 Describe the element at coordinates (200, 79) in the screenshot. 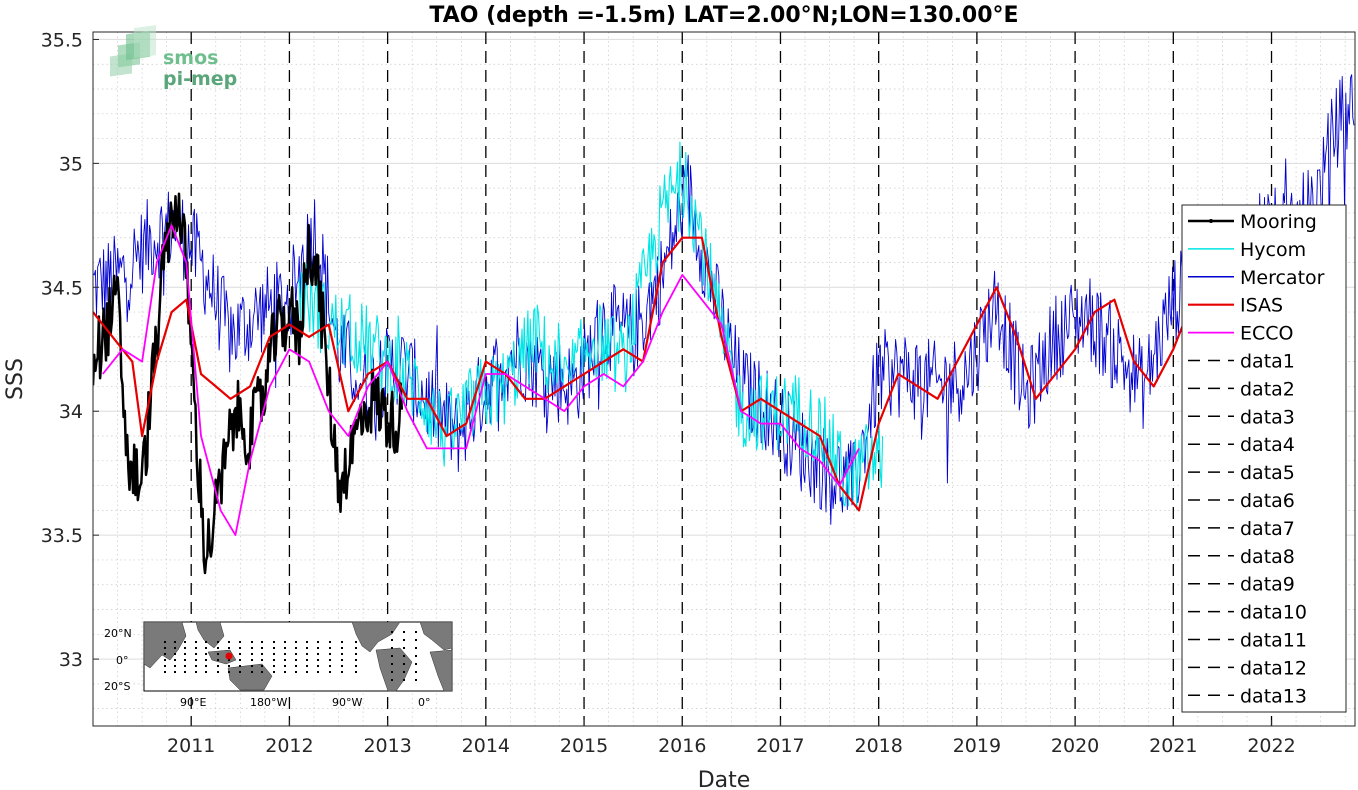

I see `logo-text-pimep: pi-mep` at that location.